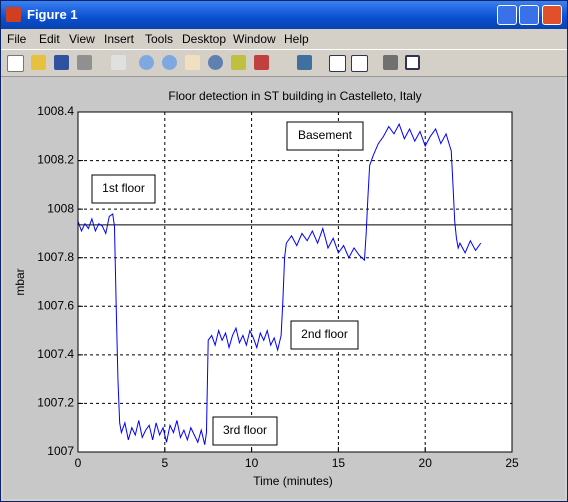 The width and height of the screenshot is (568, 502). What do you see at coordinates (261, 62) in the screenshot?
I see `brush-icon` at bounding box center [261, 62].